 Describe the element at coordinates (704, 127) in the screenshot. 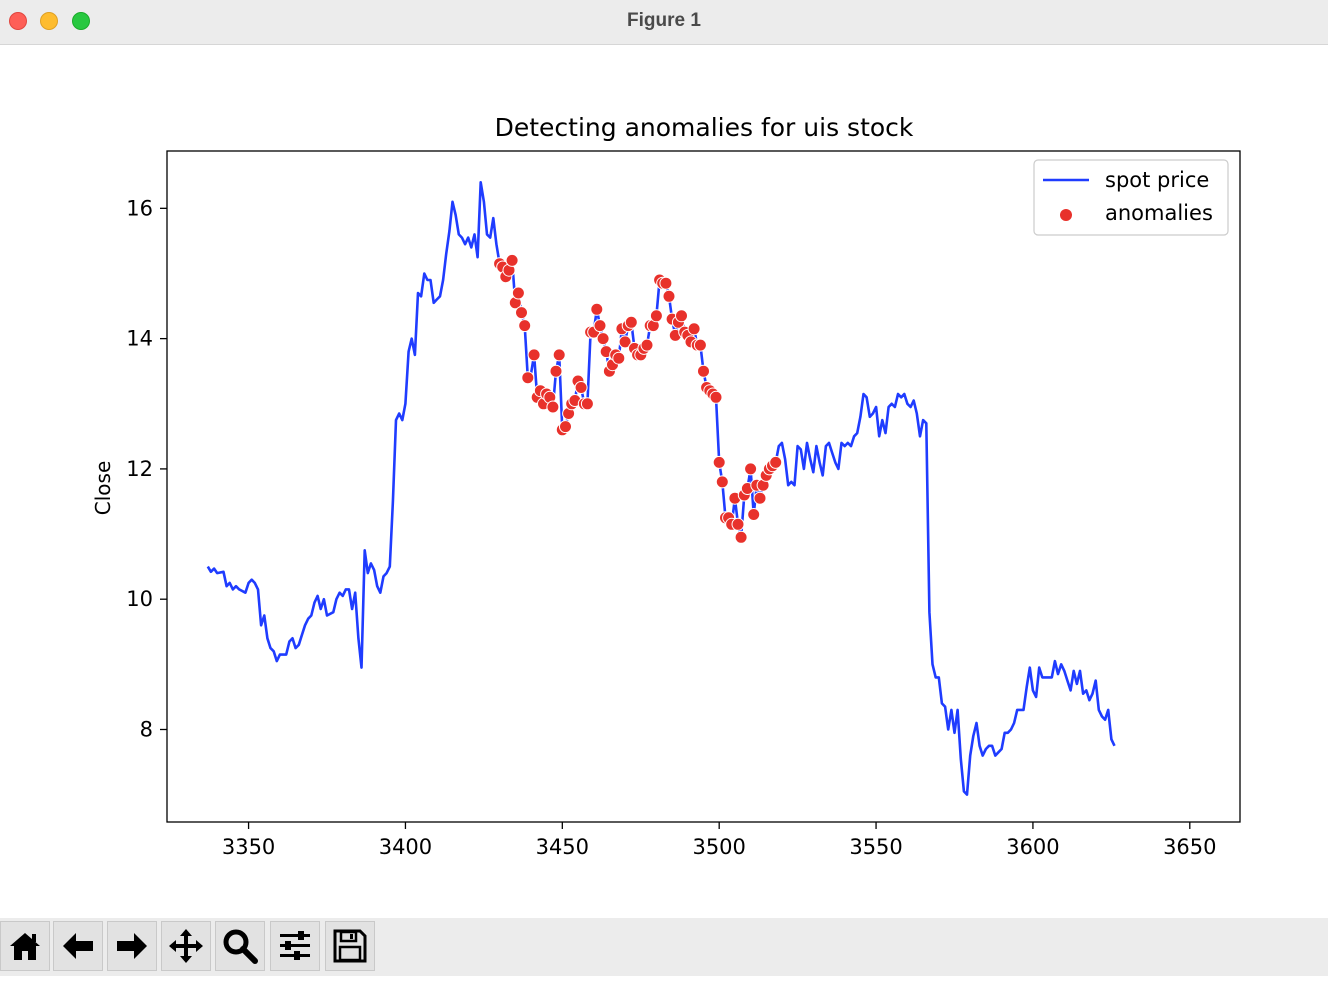

I see `chart-title: Detecting anomalies for uis stock` at that location.